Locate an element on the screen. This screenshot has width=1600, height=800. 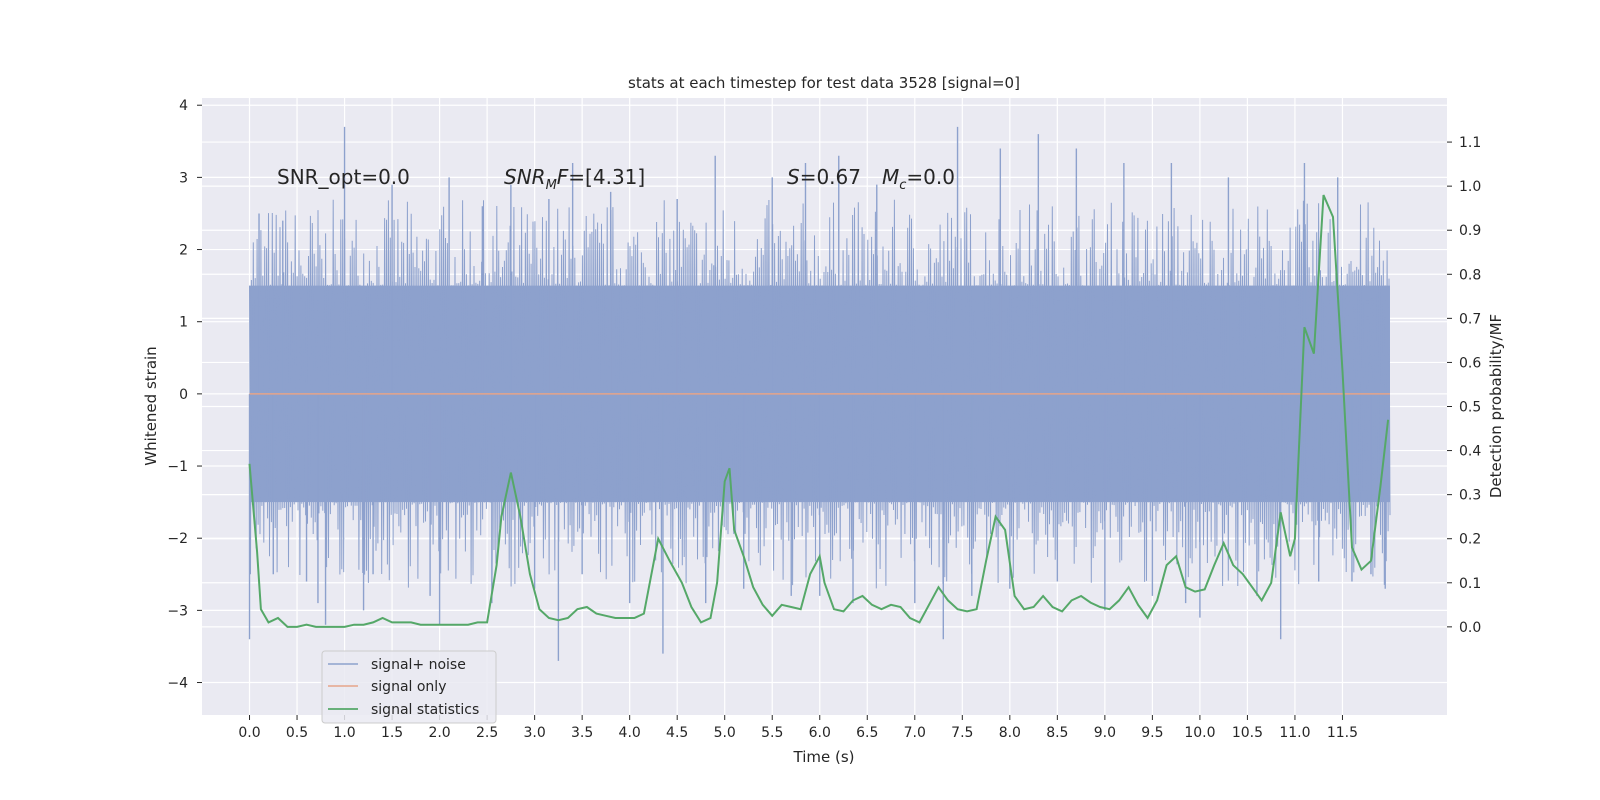
s-symbol: S is located at coordinates (793, 177).